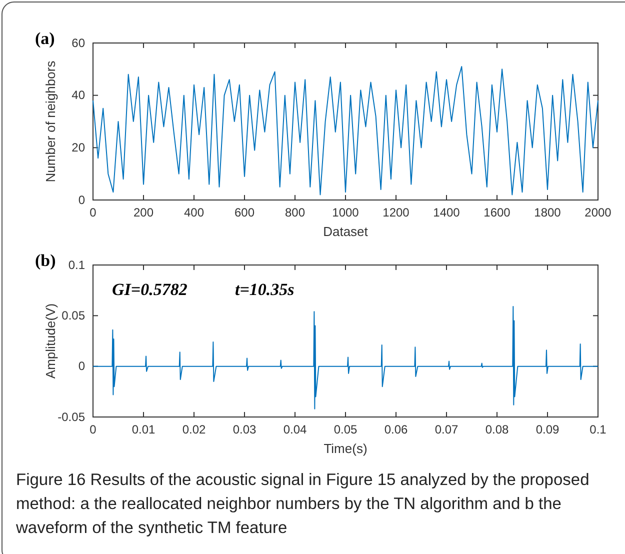  Describe the element at coordinates (50, 121) in the screenshot. I see `y-axis-title: Number of neighbors` at that location.